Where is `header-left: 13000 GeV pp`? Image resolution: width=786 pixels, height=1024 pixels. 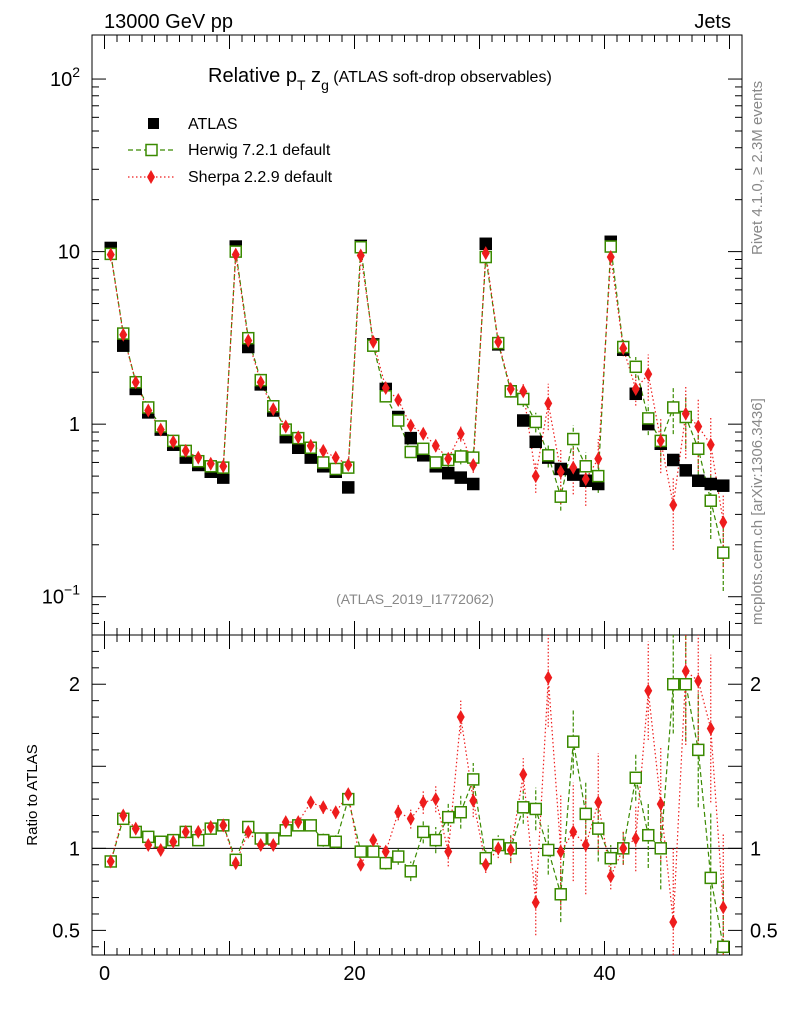
header-left: 13000 GeV pp is located at coordinates (168, 22).